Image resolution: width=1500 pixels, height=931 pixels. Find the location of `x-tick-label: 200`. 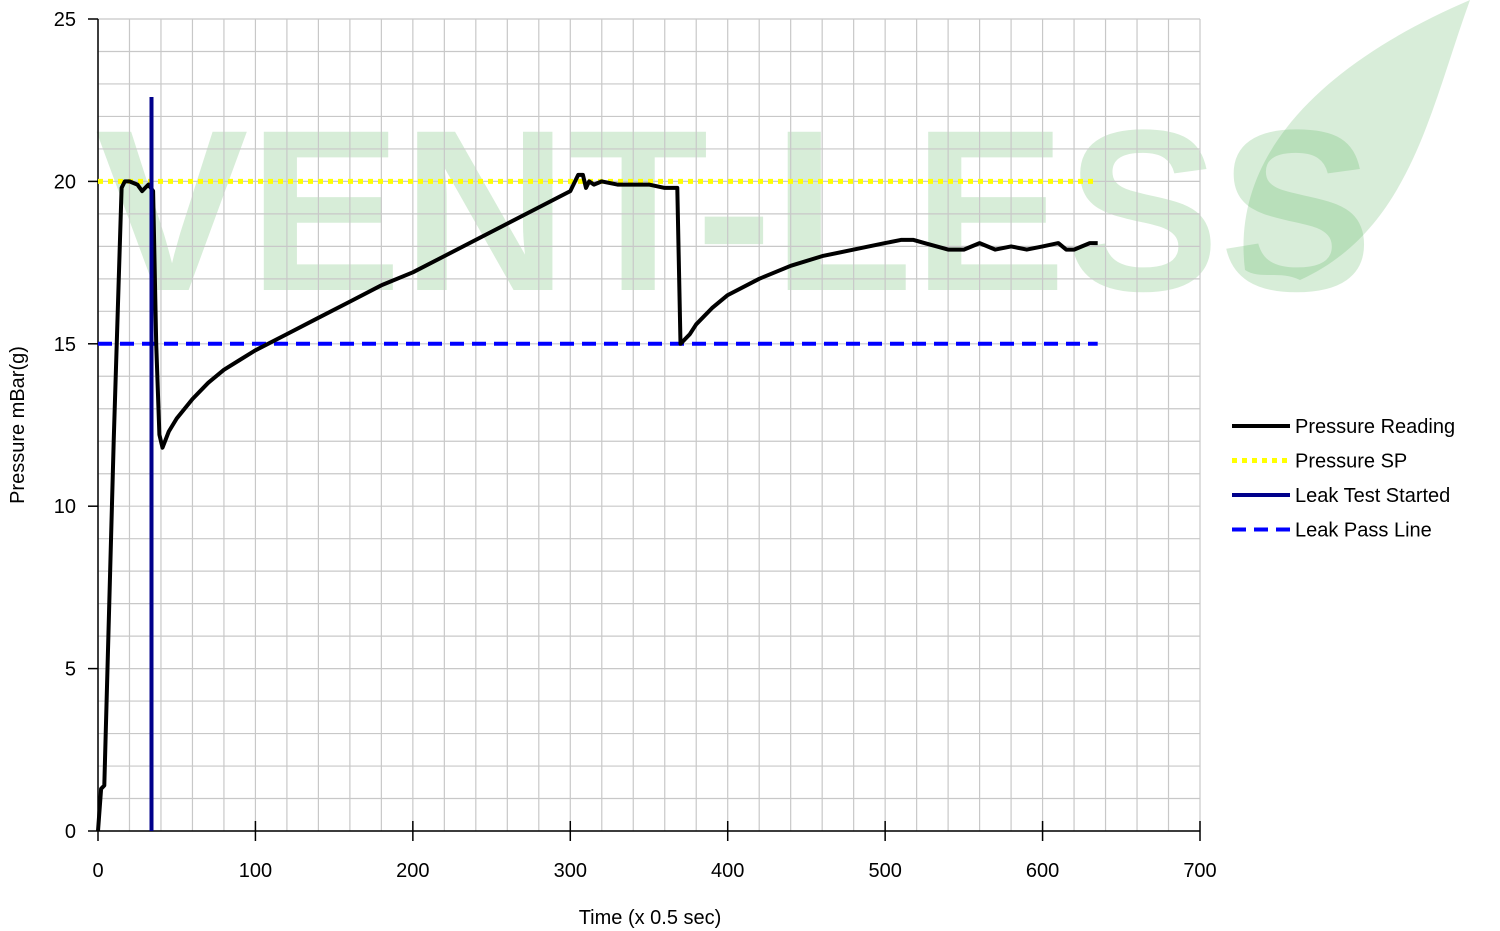

x-tick-label: 200 is located at coordinates (412, 871).